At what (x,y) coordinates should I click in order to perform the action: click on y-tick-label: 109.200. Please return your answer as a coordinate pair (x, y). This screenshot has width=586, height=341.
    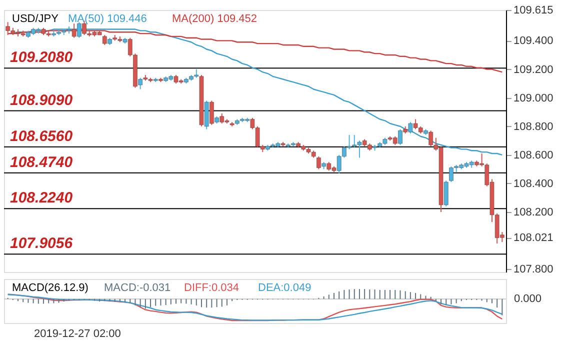
    Looking at the image, I should click on (534, 70).